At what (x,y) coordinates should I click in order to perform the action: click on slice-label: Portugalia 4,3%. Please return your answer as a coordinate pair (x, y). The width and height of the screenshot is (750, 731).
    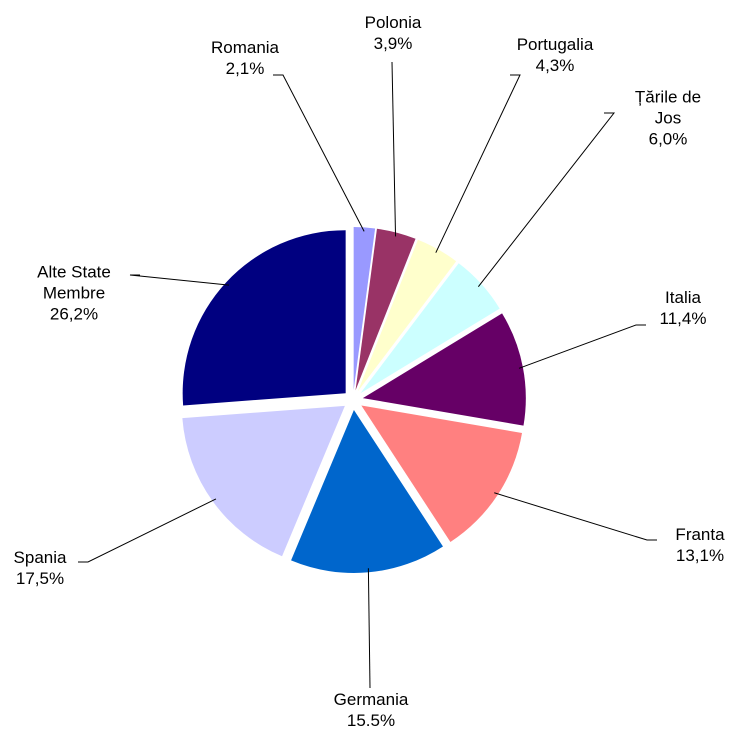
    Looking at the image, I should click on (555, 55).